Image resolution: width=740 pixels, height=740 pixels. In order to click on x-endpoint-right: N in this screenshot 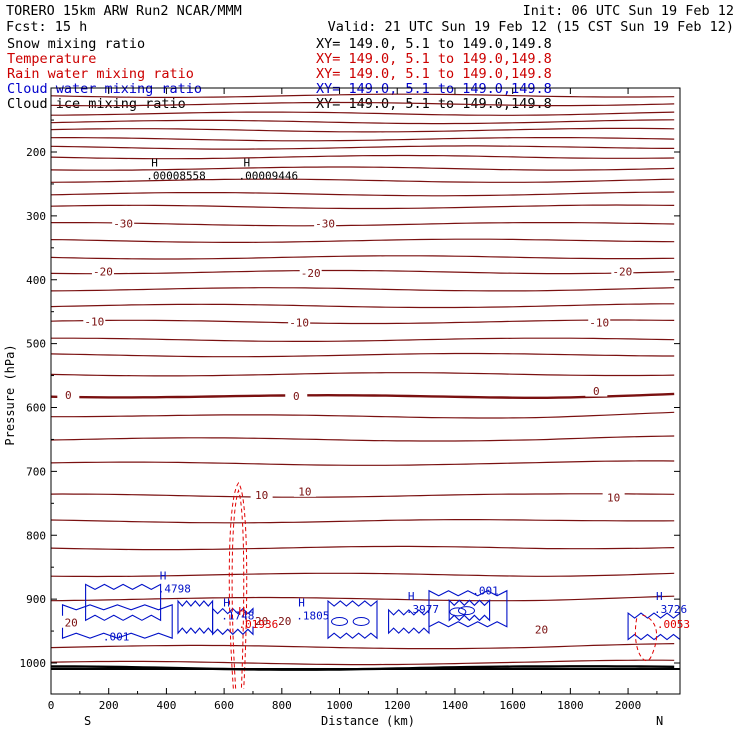, I will do `click(659, 721)`.